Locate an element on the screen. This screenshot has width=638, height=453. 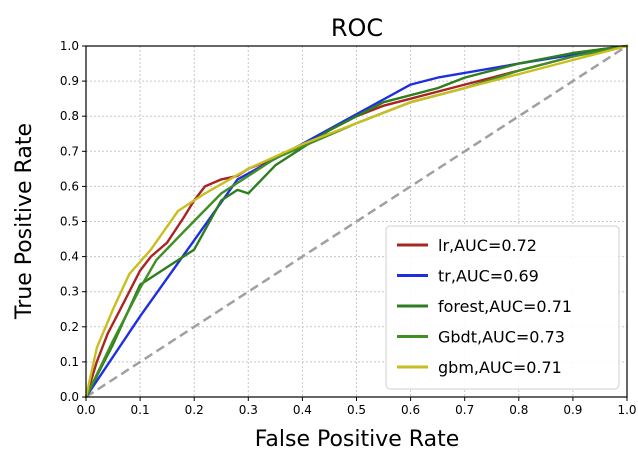
y-ticks: 0.0 0.1 0.2 0.3 0.4 0.5 0.6 0.7 0.8 0.9 1.0 is located at coordinates (73, 221).